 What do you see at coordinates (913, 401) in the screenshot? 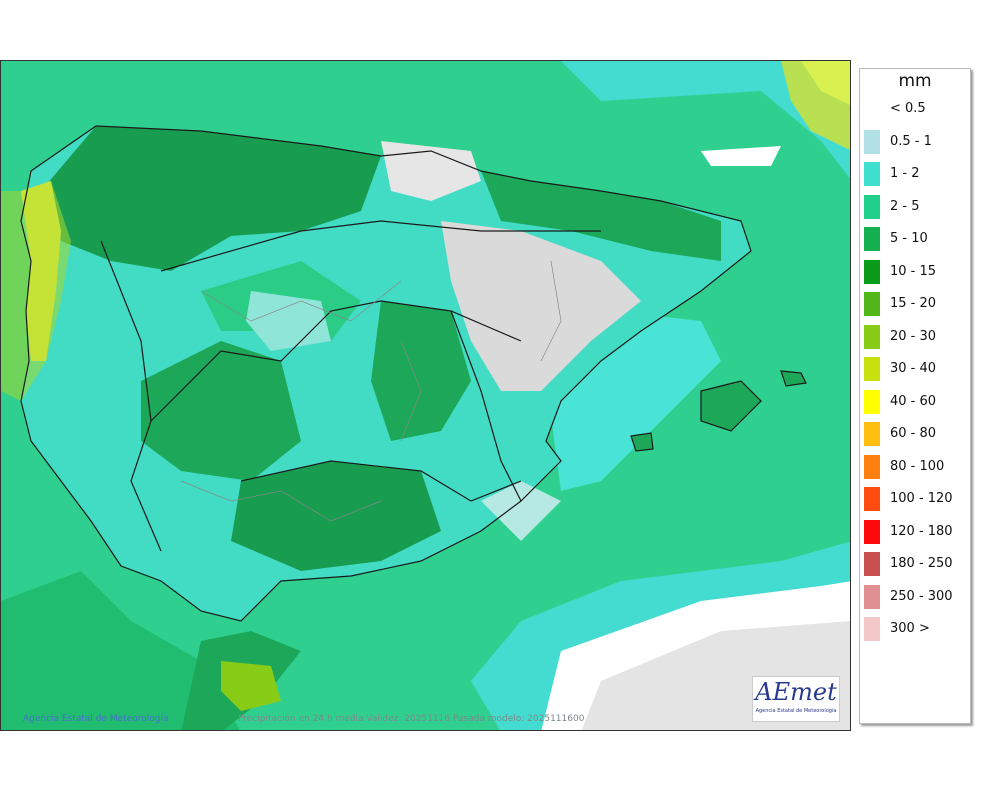
I see `legend-label: 40 - 60` at bounding box center [913, 401].